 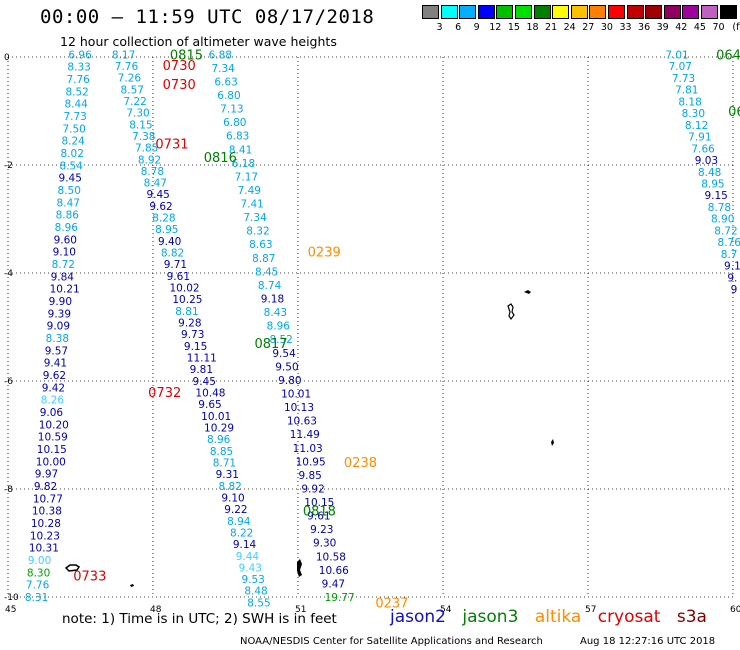 What do you see at coordinates (76, 92) in the screenshot?
I see `wave-height-value: 8.52` at bounding box center [76, 92].